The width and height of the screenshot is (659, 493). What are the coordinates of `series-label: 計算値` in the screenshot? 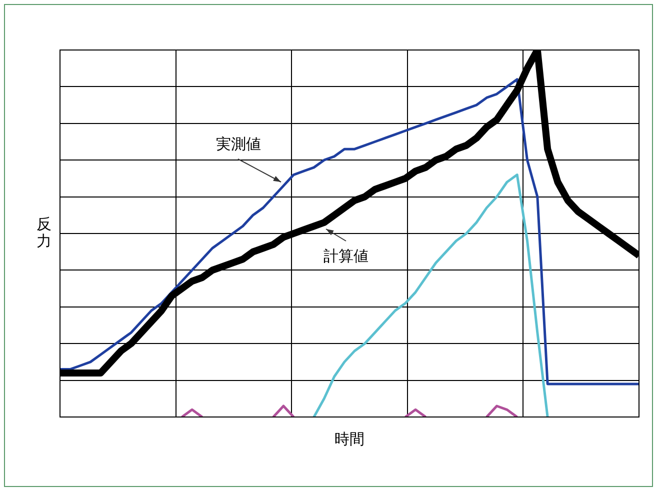 It's located at (346, 256).